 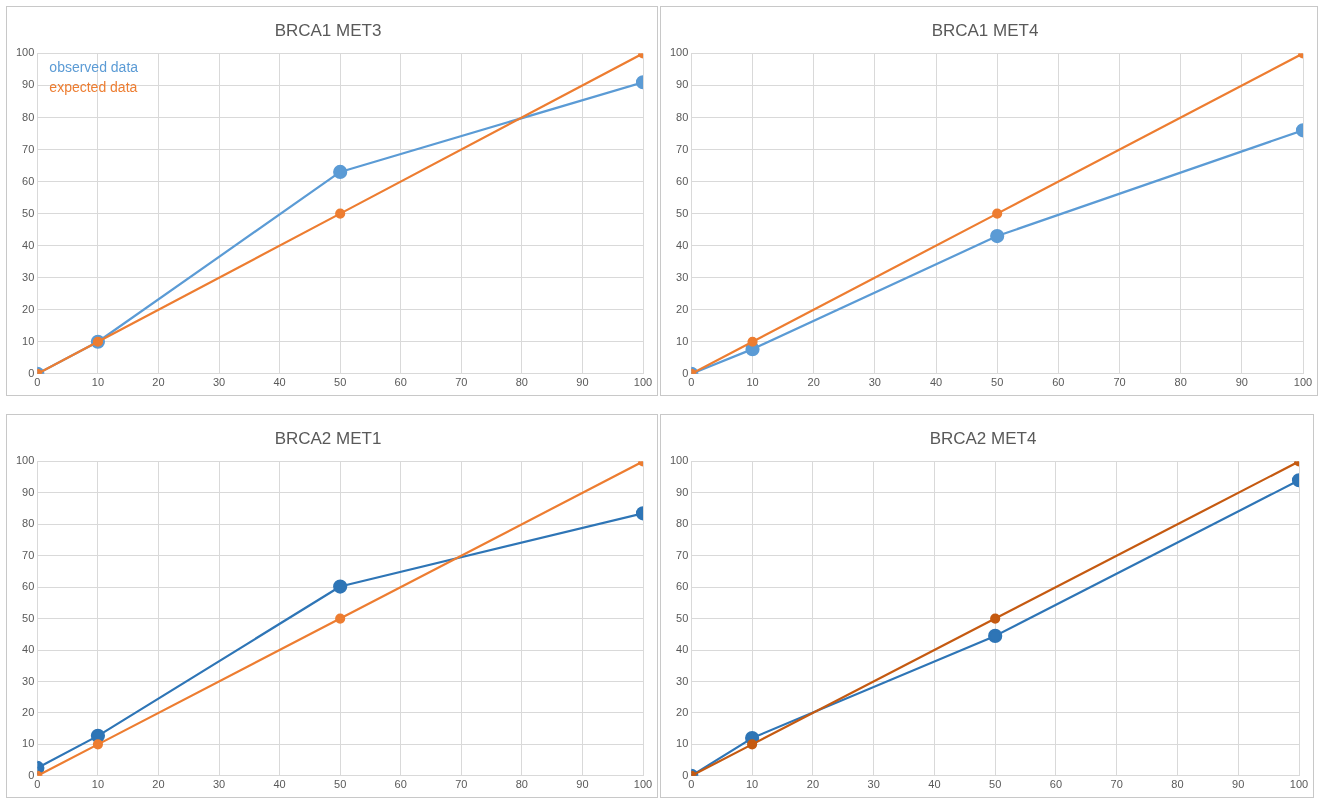 What do you see at coordinates (93, 87) in the screenshot?
I see `text: expected data` at bounding box center [93, 87].